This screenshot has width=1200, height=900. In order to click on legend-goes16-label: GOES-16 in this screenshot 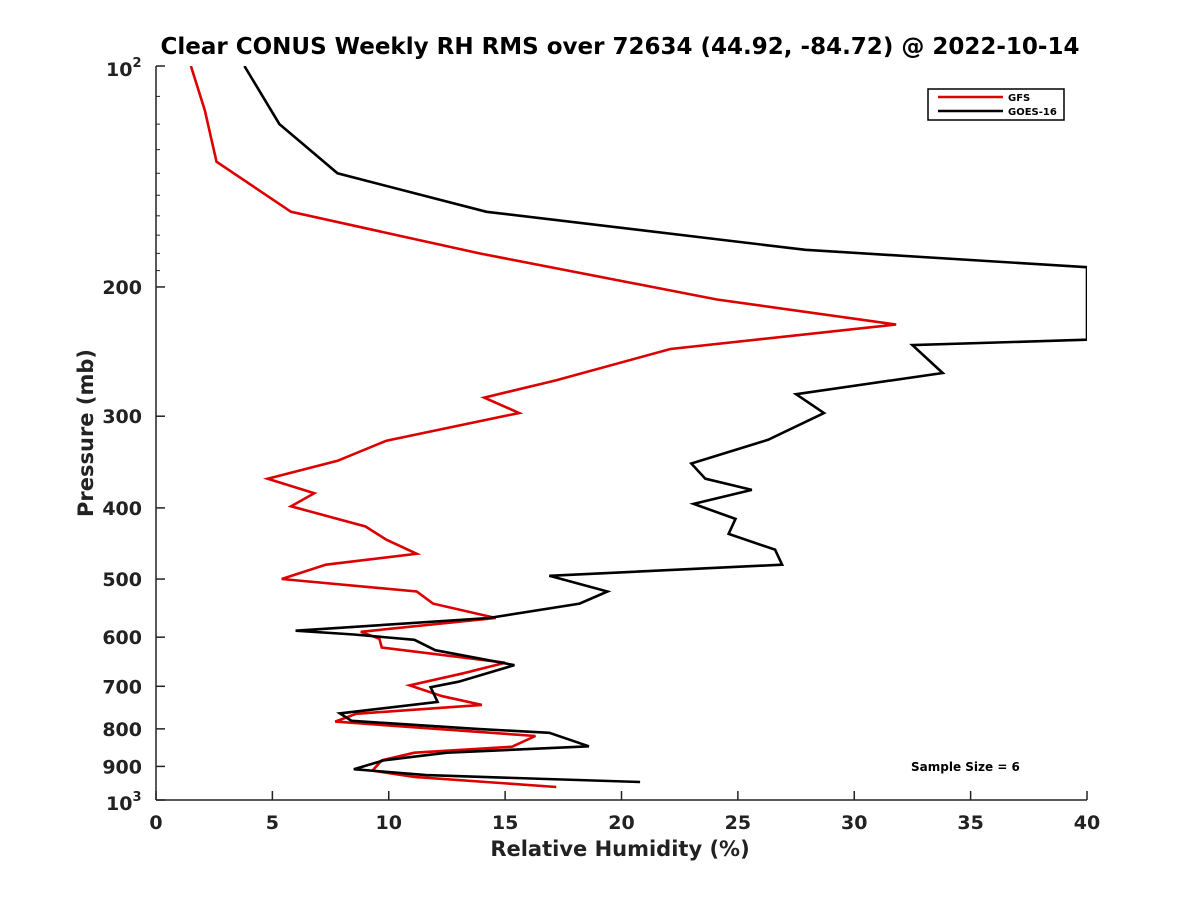, I will do `click(1032, 112)`.